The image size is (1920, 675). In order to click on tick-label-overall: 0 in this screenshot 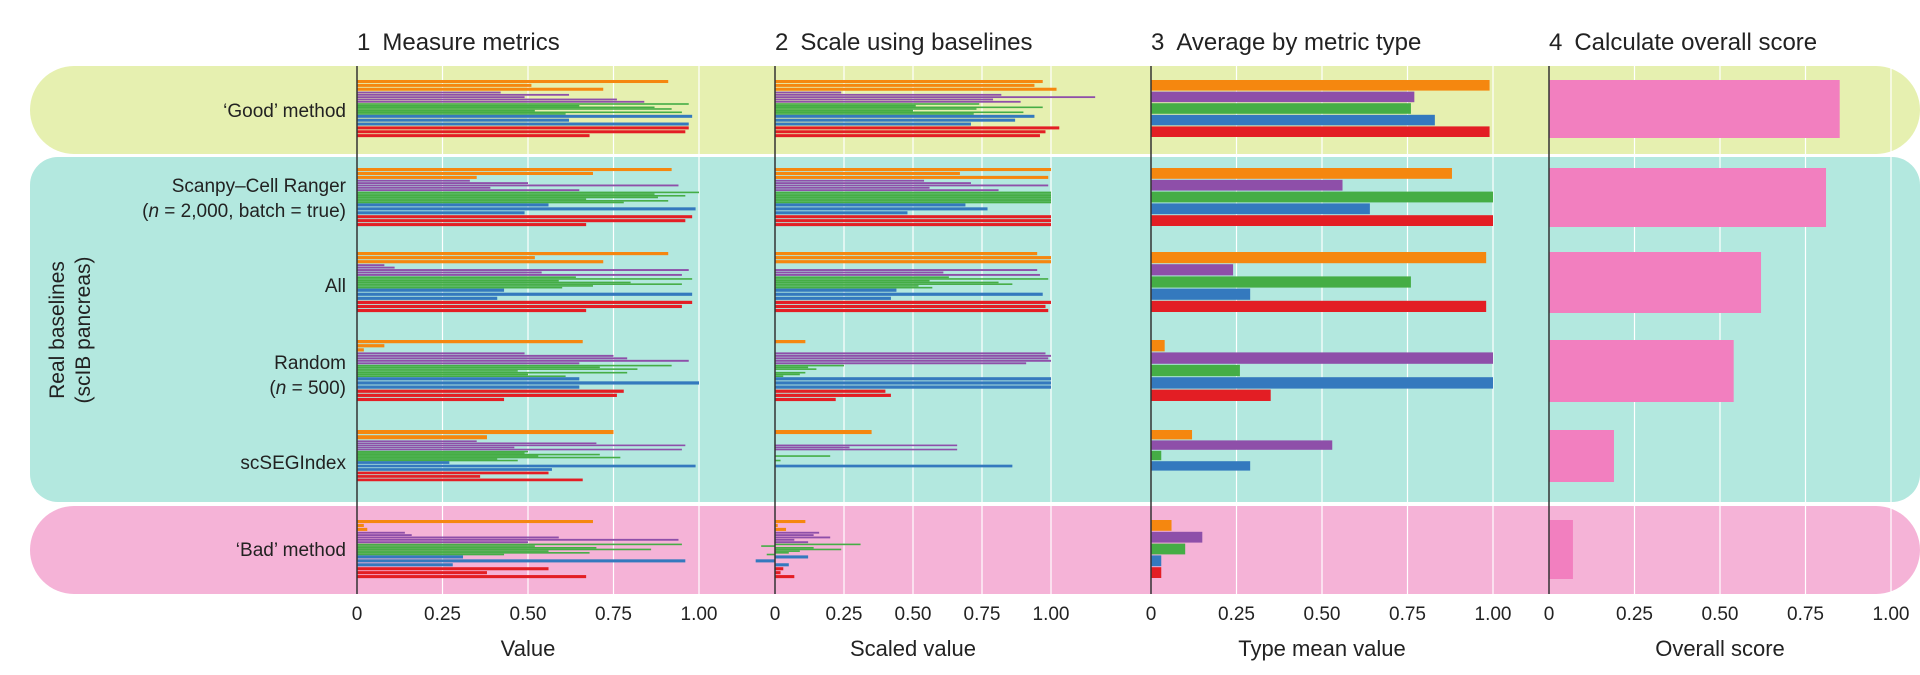, I will do `click(1549, 614)`.